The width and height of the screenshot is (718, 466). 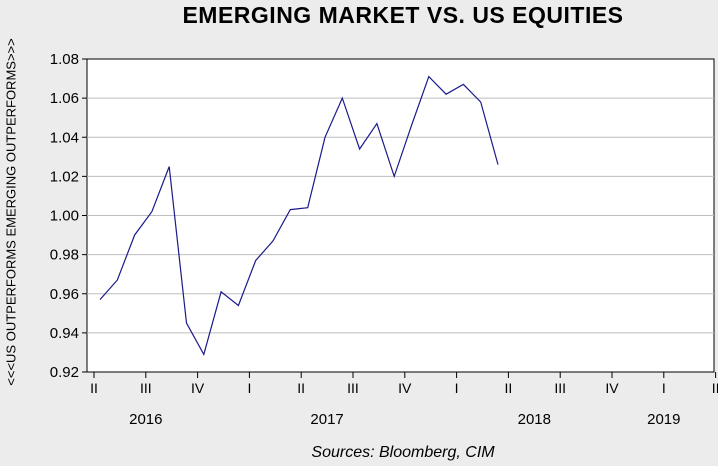 I want to click on y-tick-label: 1.00, so click(x=64, y=216).